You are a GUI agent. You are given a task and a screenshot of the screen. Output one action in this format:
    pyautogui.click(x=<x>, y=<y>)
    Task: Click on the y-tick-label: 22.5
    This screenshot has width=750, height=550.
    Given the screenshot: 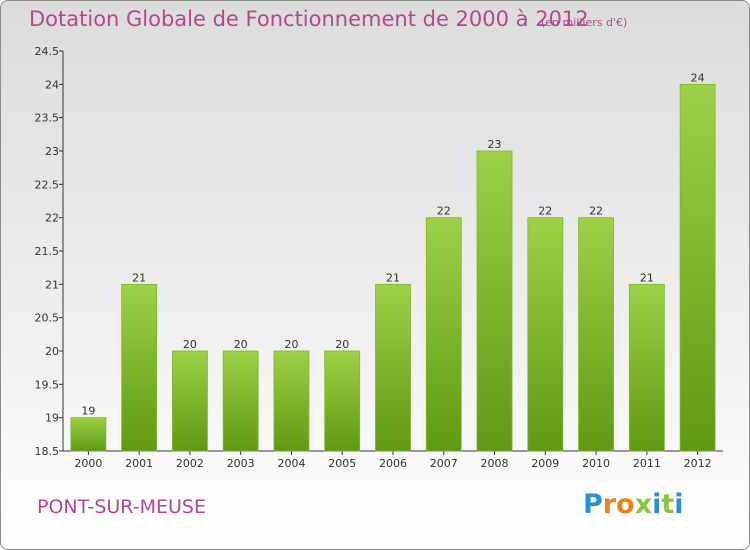 What is the action you would take?
    pyautogui.click(x=47, y=184)
    